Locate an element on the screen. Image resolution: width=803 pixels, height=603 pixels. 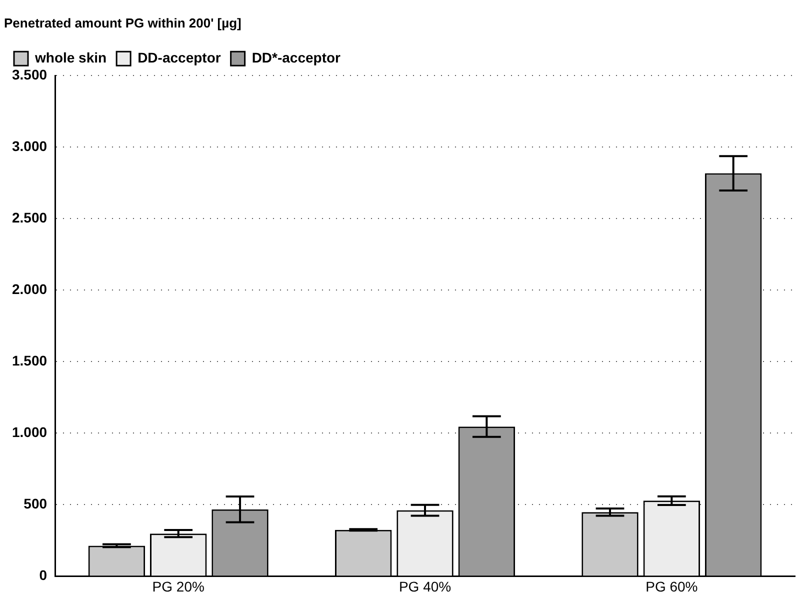
legend-label: whole skin is located at coordinates (70, 57).